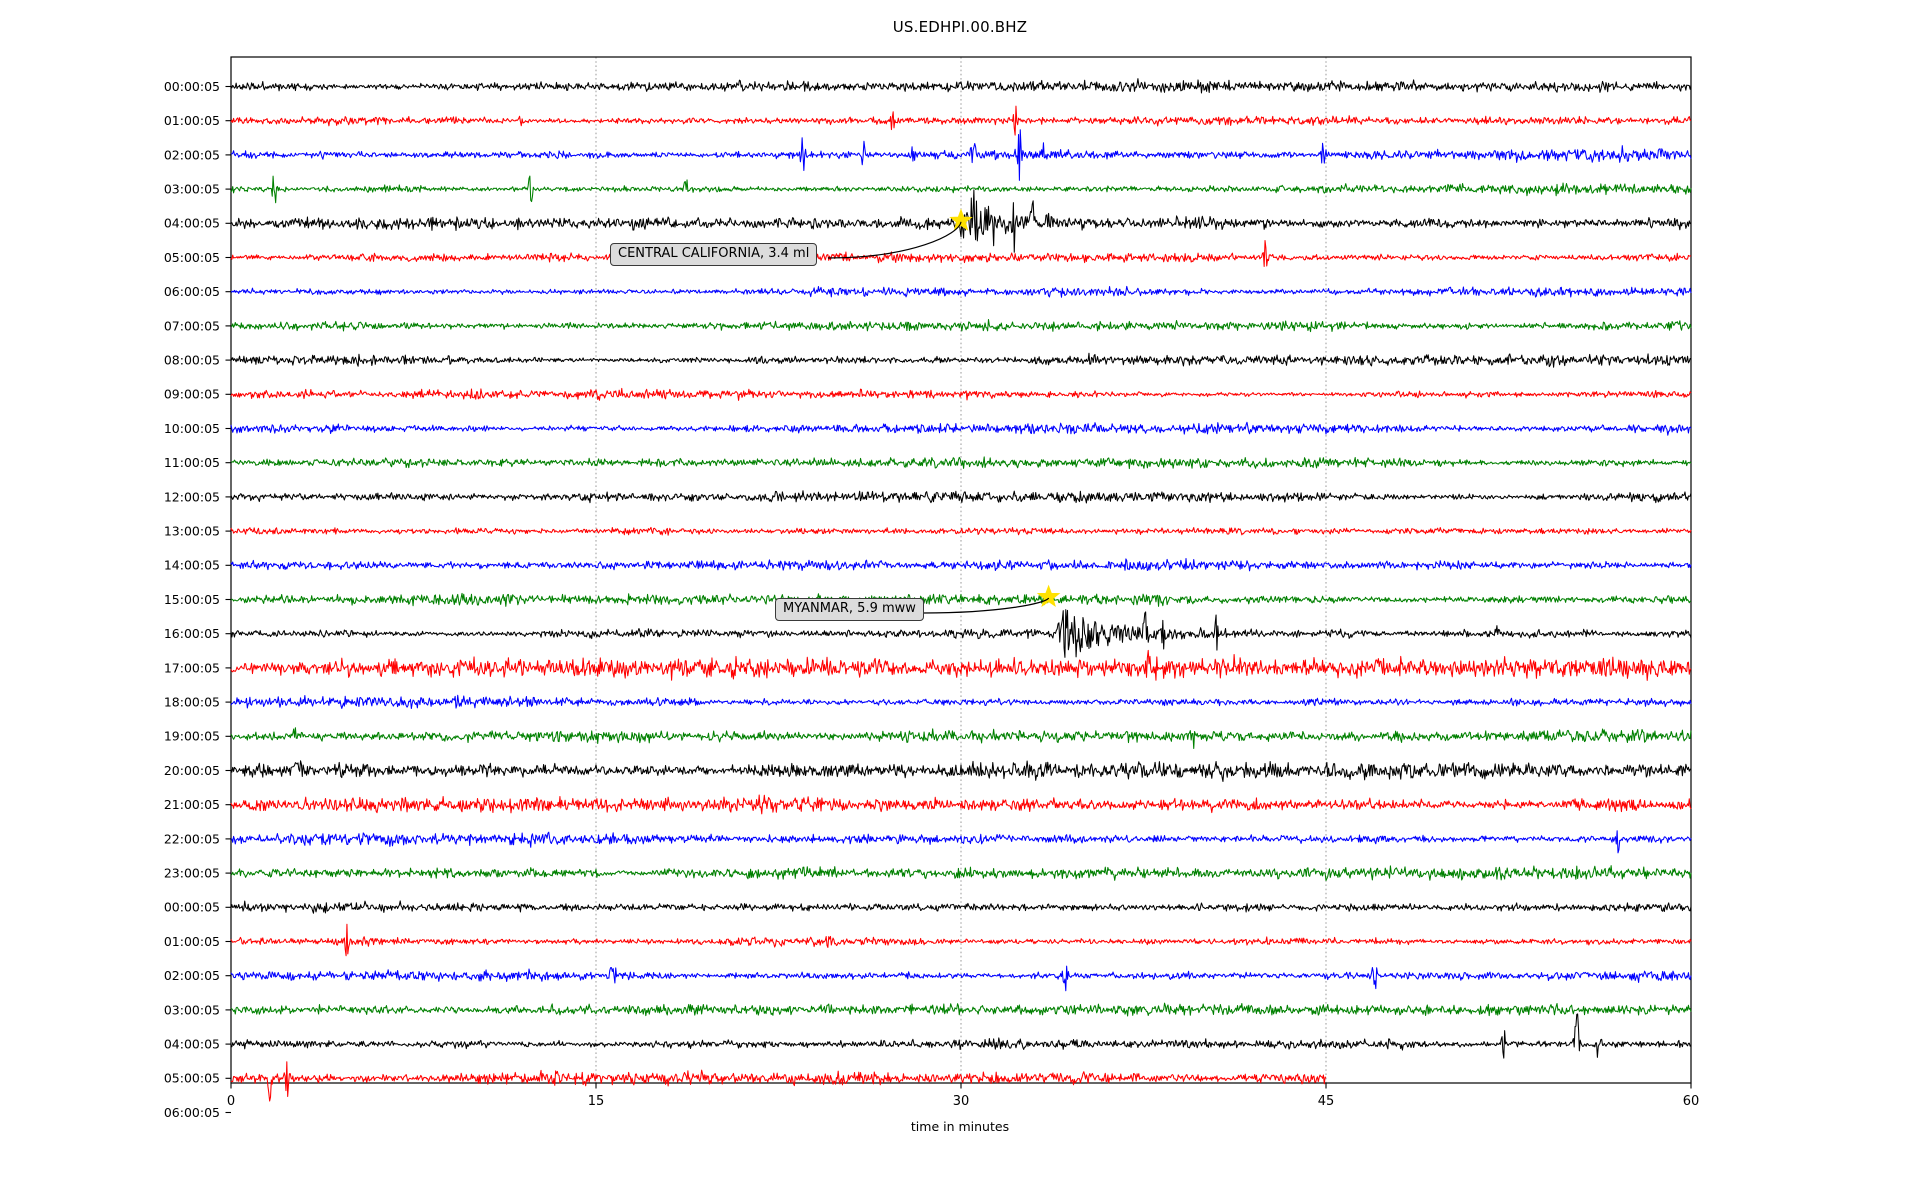 The image size is (1920, 1200). I want to click on x-axis-ticks: 0 15 30 45 60, so click(963, 1096).